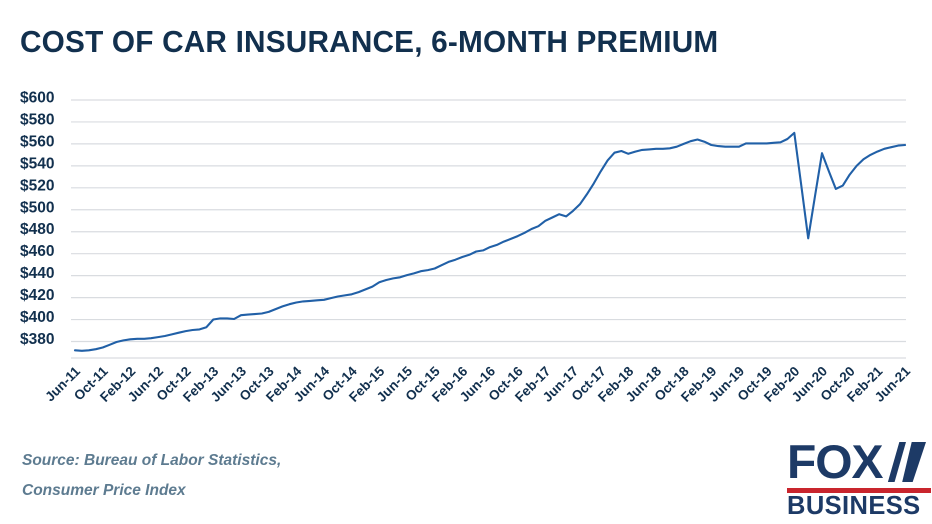 The width and height of the screenshot is (932, 524). I want to click on y-axis-label: $600, so click(37, 98).